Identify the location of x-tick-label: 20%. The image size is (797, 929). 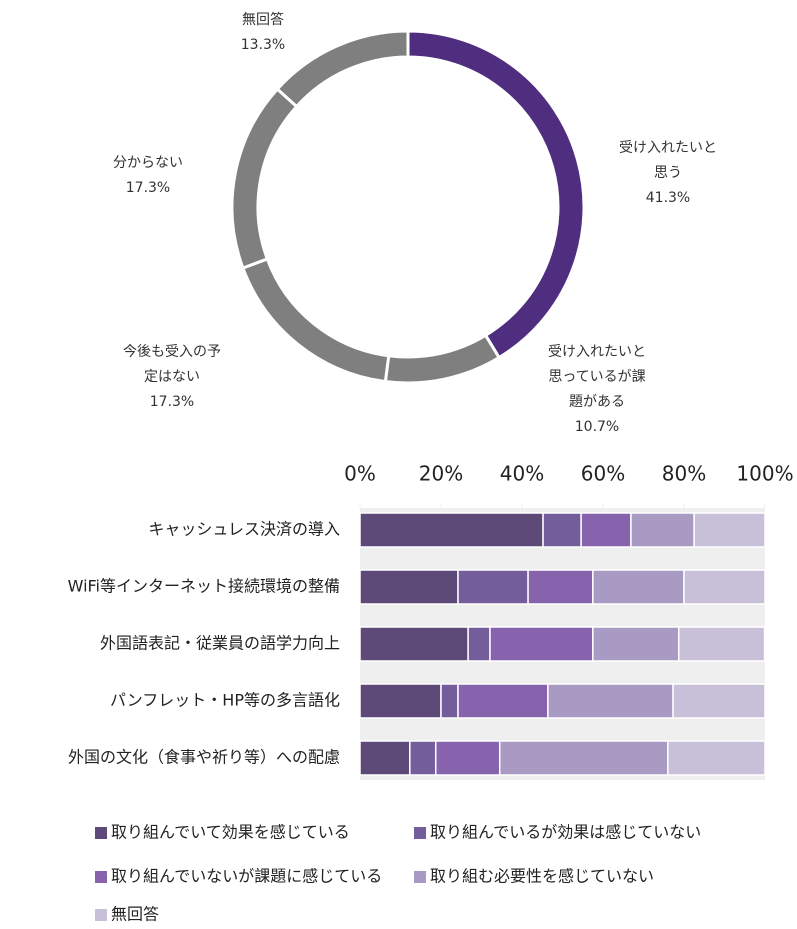
(441, 474).